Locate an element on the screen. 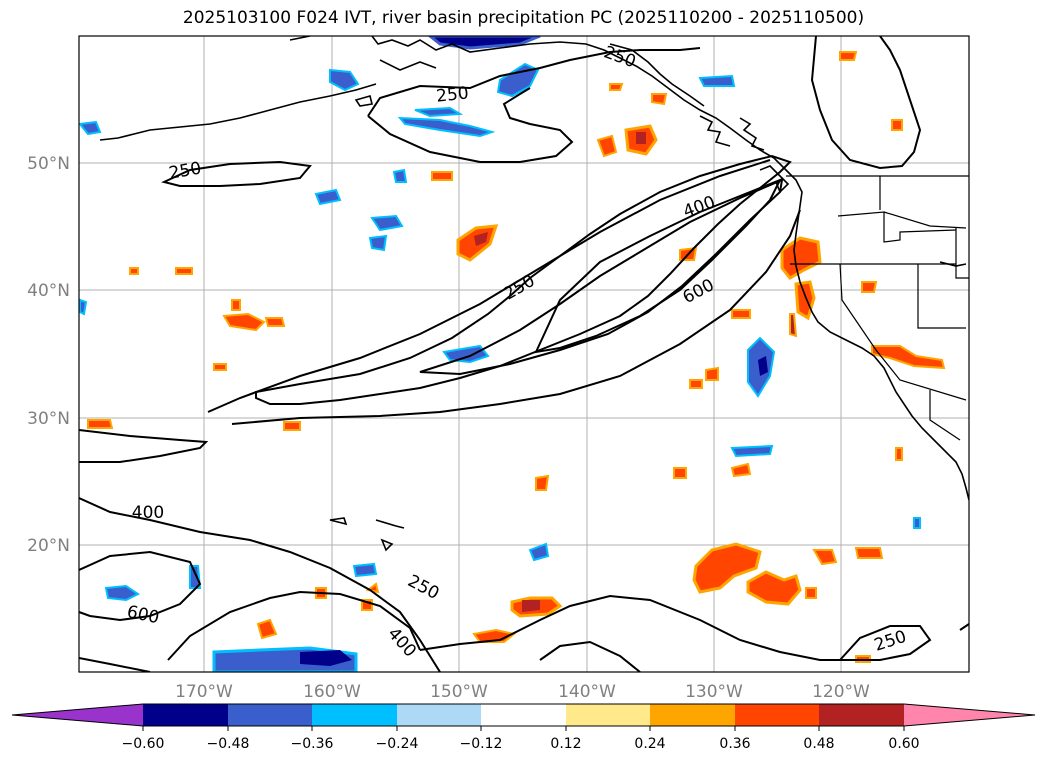  lat-label: 50°N is located at coordinates (48, 164).